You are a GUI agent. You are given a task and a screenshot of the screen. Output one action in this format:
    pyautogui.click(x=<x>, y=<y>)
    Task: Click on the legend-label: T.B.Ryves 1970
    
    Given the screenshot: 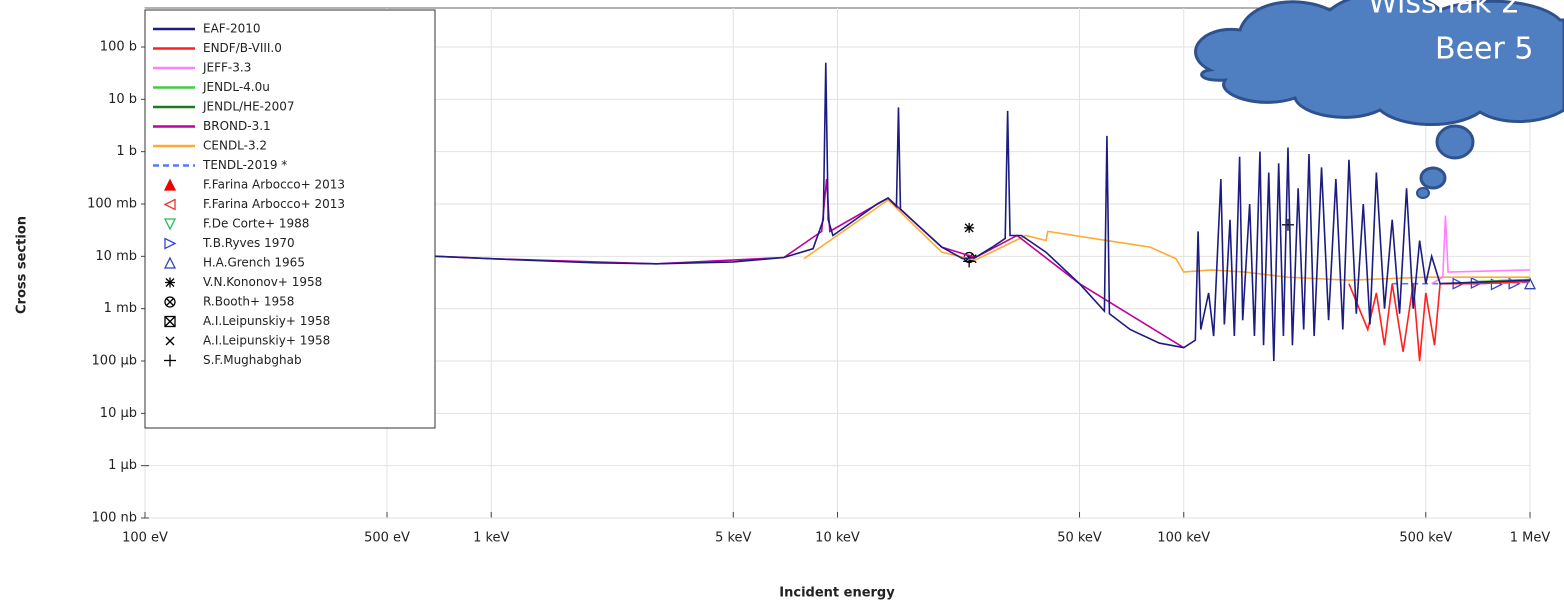 What is the action you would take?
    pyautogui.click(x=248, y=243)
    